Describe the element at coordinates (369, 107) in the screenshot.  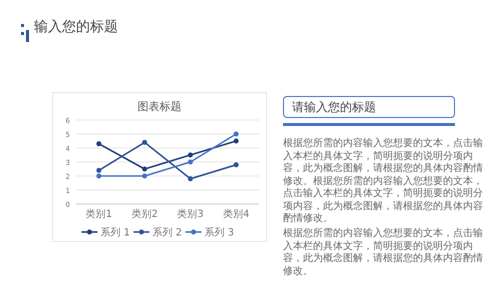
I see `text: 请输入您的标题` at that location.